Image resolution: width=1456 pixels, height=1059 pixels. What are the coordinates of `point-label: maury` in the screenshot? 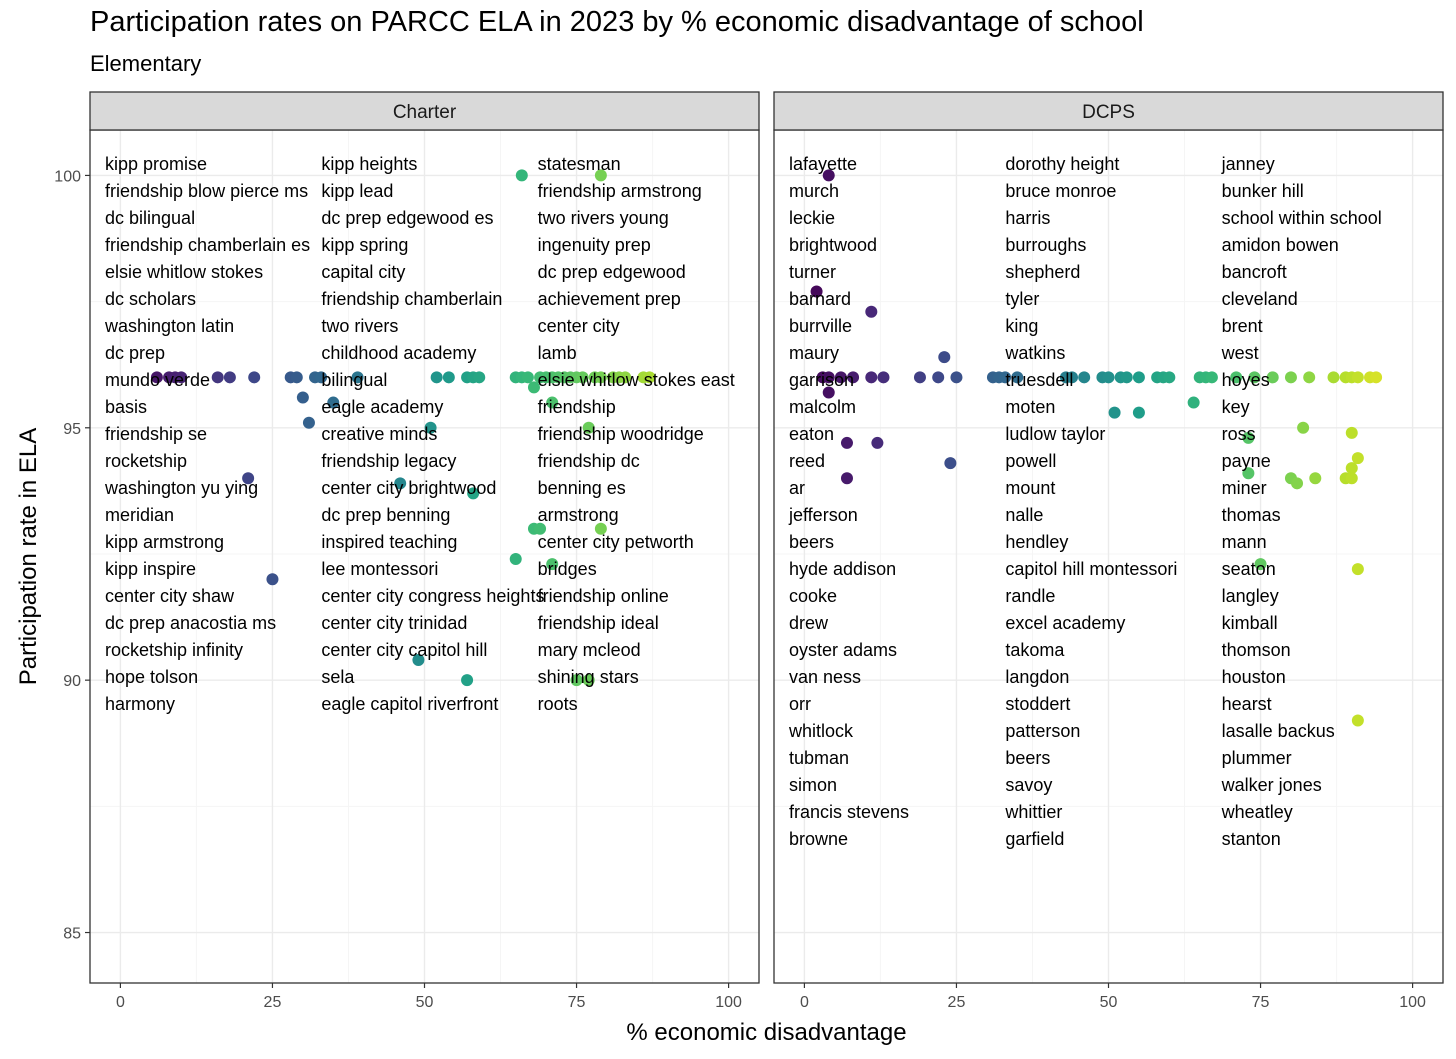 It's located at (814, 353).